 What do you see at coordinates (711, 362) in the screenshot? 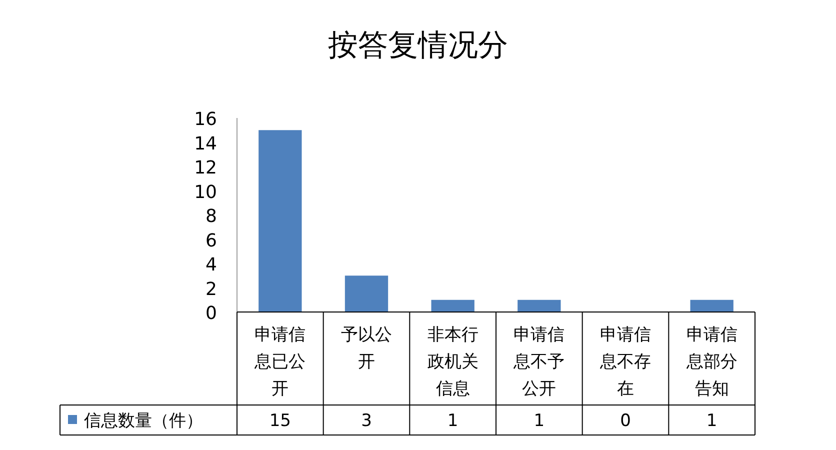
I see `x-tick-label: 申请信息部分告知` at bounding box center [711, 362].